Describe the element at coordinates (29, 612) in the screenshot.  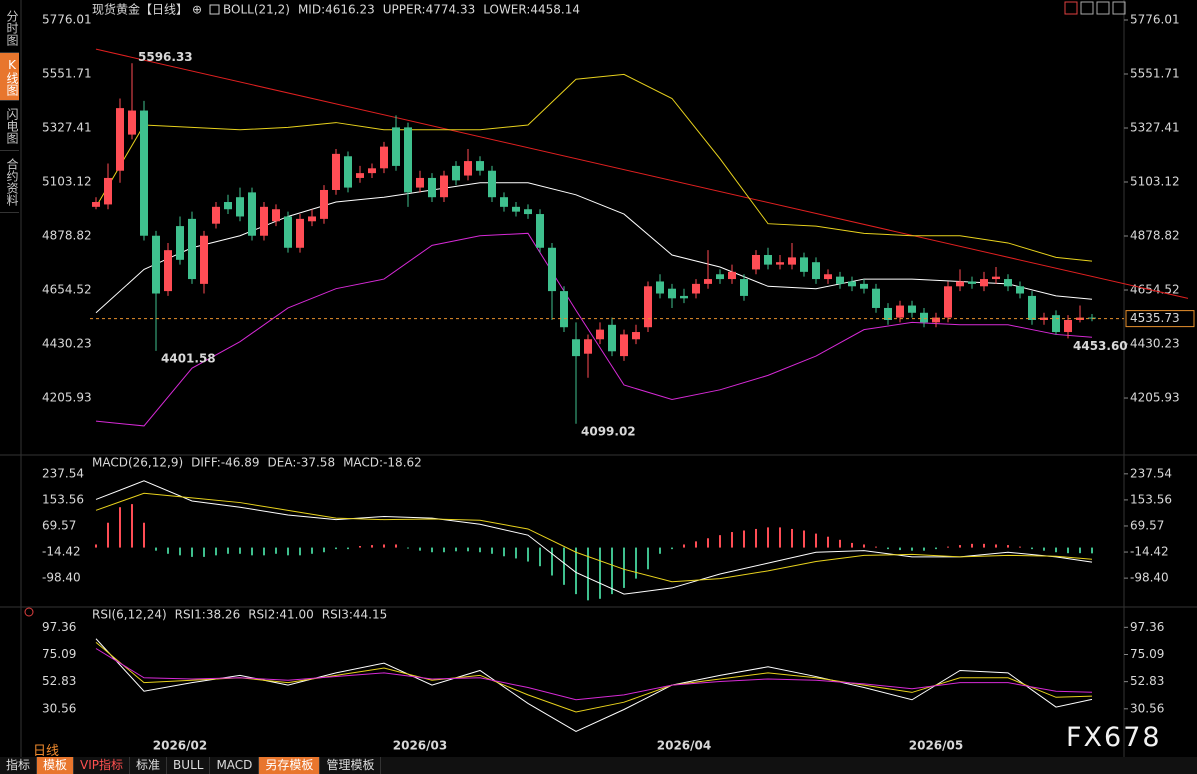
I see `rsi-icon` at that location.